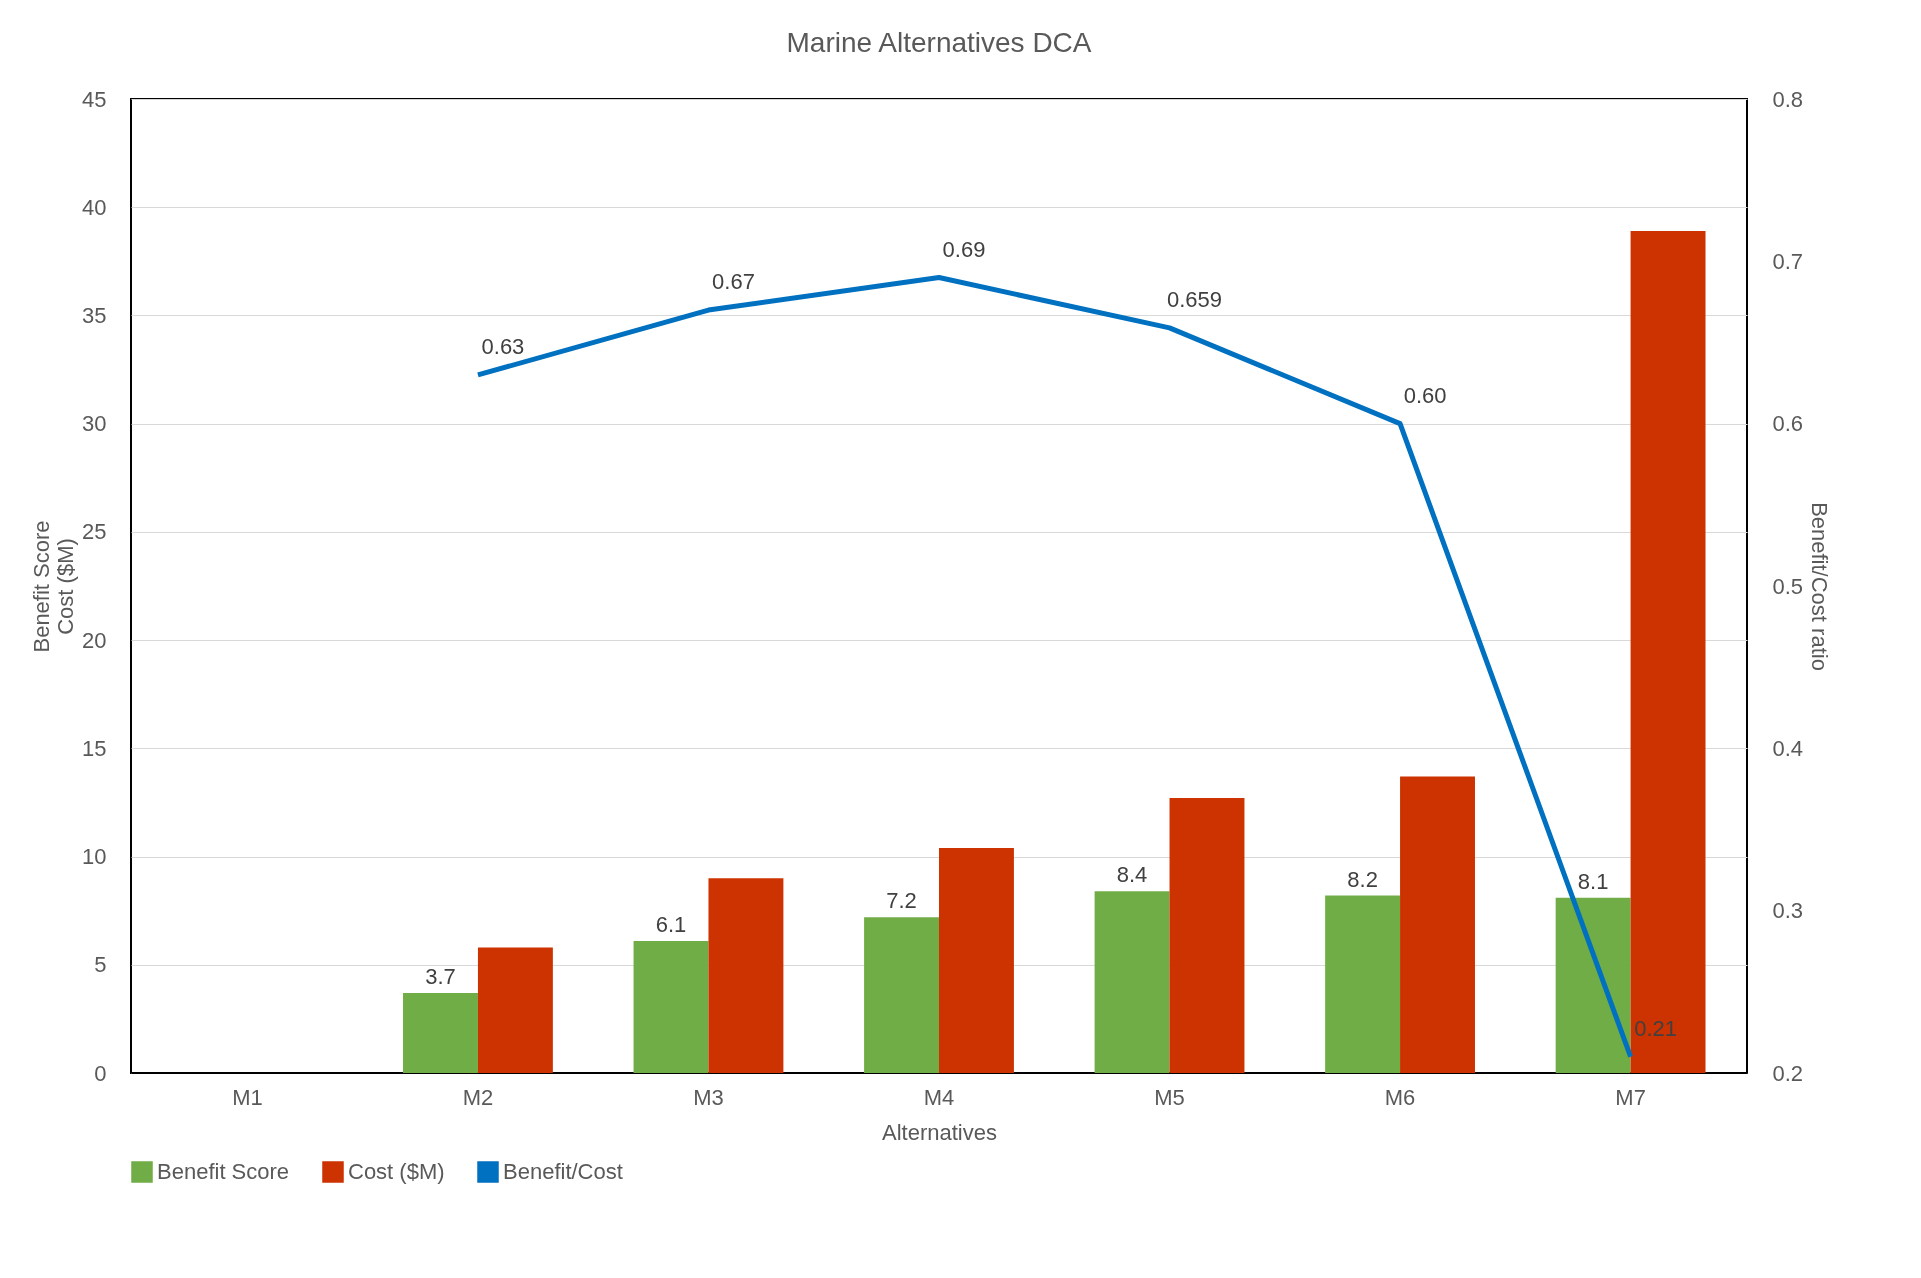  What do you see at coordinates (1788, 586) in the screenshot?
I see `y2-tick-label: 0.5` at bounding box center [1788, 586].